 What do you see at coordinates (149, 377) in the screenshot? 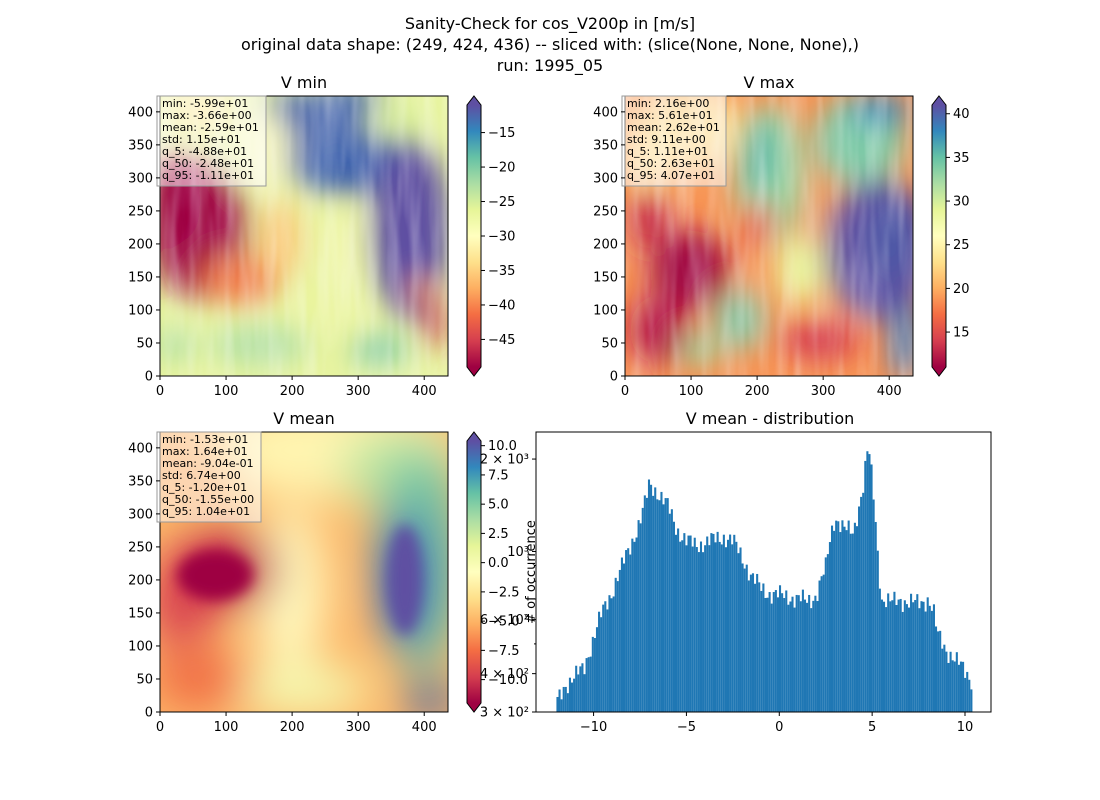
I see `vmin-ytick-label: 0` at bounding box center [149, 377].